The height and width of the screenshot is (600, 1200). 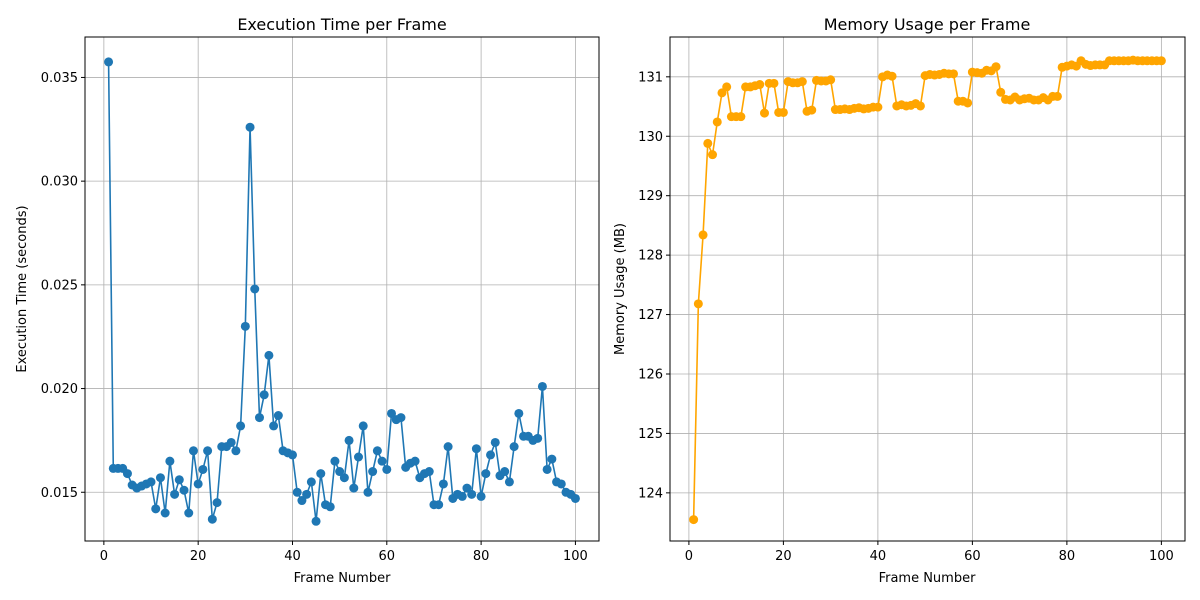 What do you see at coordinates (341, 24) in the screenshot?
I see `chart-title: Execution Time per Frame` at bounding box center [341, 24].